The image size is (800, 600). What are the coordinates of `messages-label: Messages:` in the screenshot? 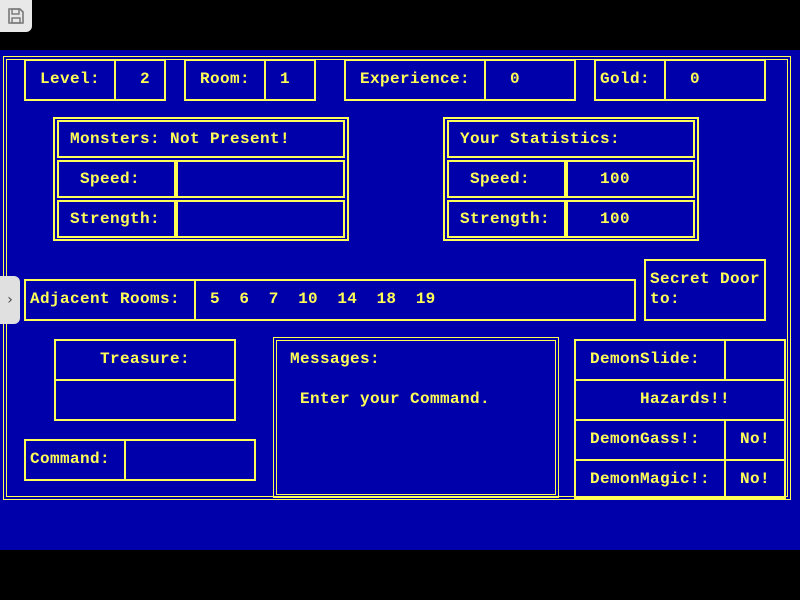 It's located at (335, 359).